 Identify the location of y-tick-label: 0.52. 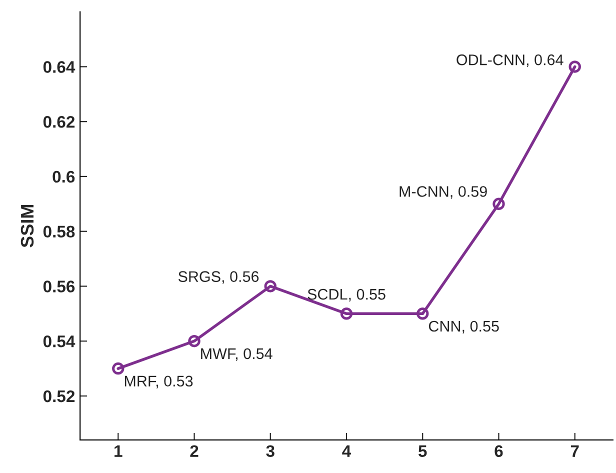
(59, 396).